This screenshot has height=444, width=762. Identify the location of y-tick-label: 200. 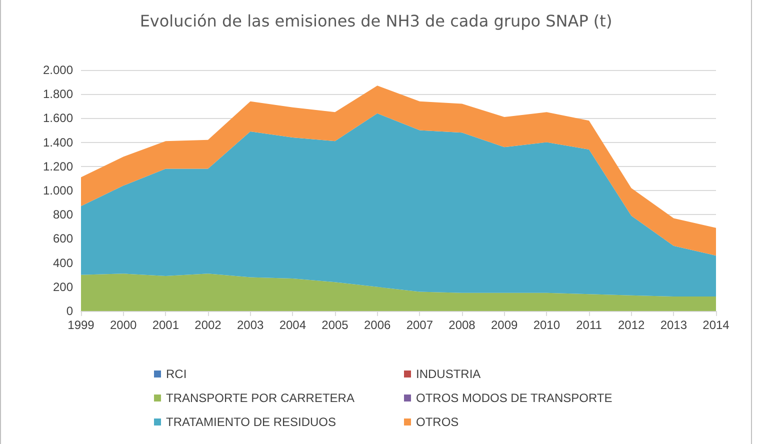
(63, 287).